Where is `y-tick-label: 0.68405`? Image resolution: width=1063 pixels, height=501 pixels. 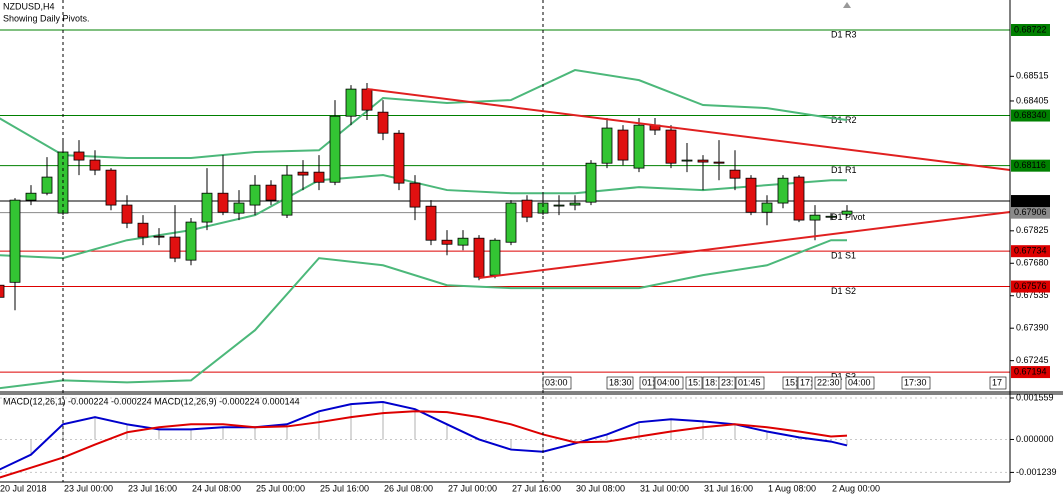
y-tick-label: 0.68405 is located at coordinates (1032, 100).